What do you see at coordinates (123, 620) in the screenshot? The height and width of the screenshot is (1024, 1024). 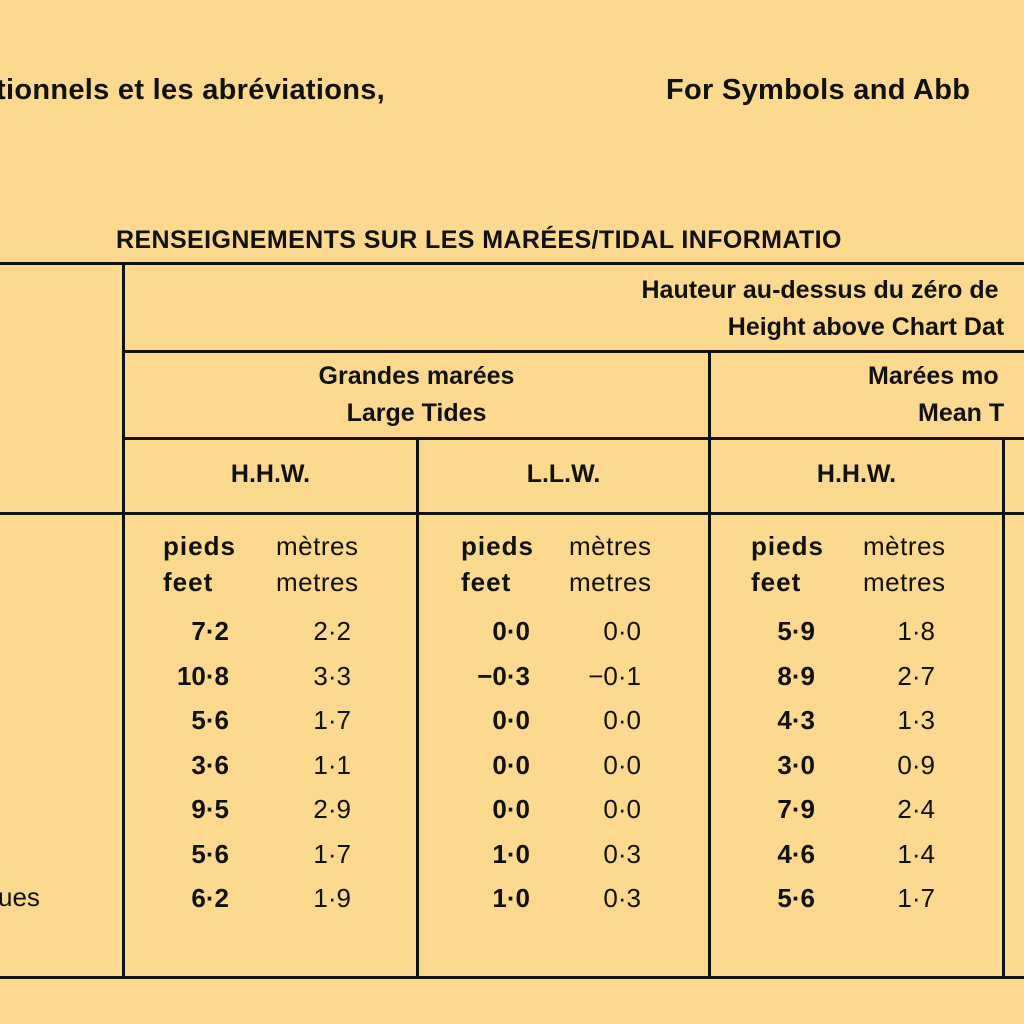 I see `label-column-divider` at bounding box center [123, 620].